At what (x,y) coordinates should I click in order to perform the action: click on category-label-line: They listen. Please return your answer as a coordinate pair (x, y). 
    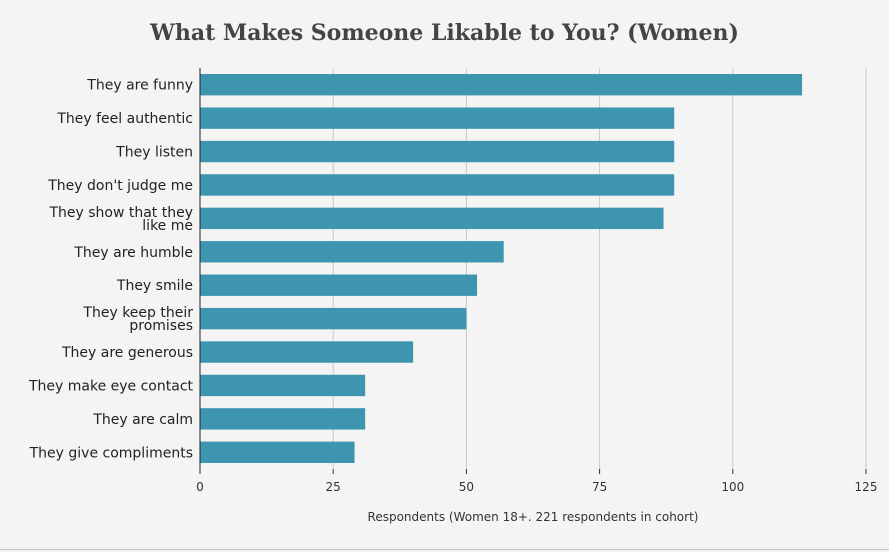
    Looking at the image, I should click on (154, 153).